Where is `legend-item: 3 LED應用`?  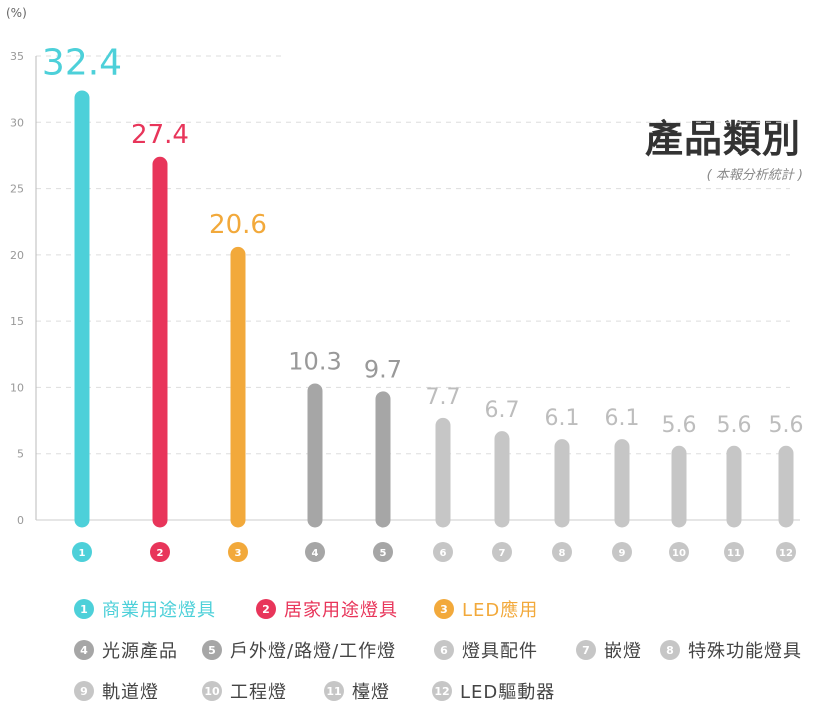 legend-item: 3 LED應用 is located at coordinates (486, 609).